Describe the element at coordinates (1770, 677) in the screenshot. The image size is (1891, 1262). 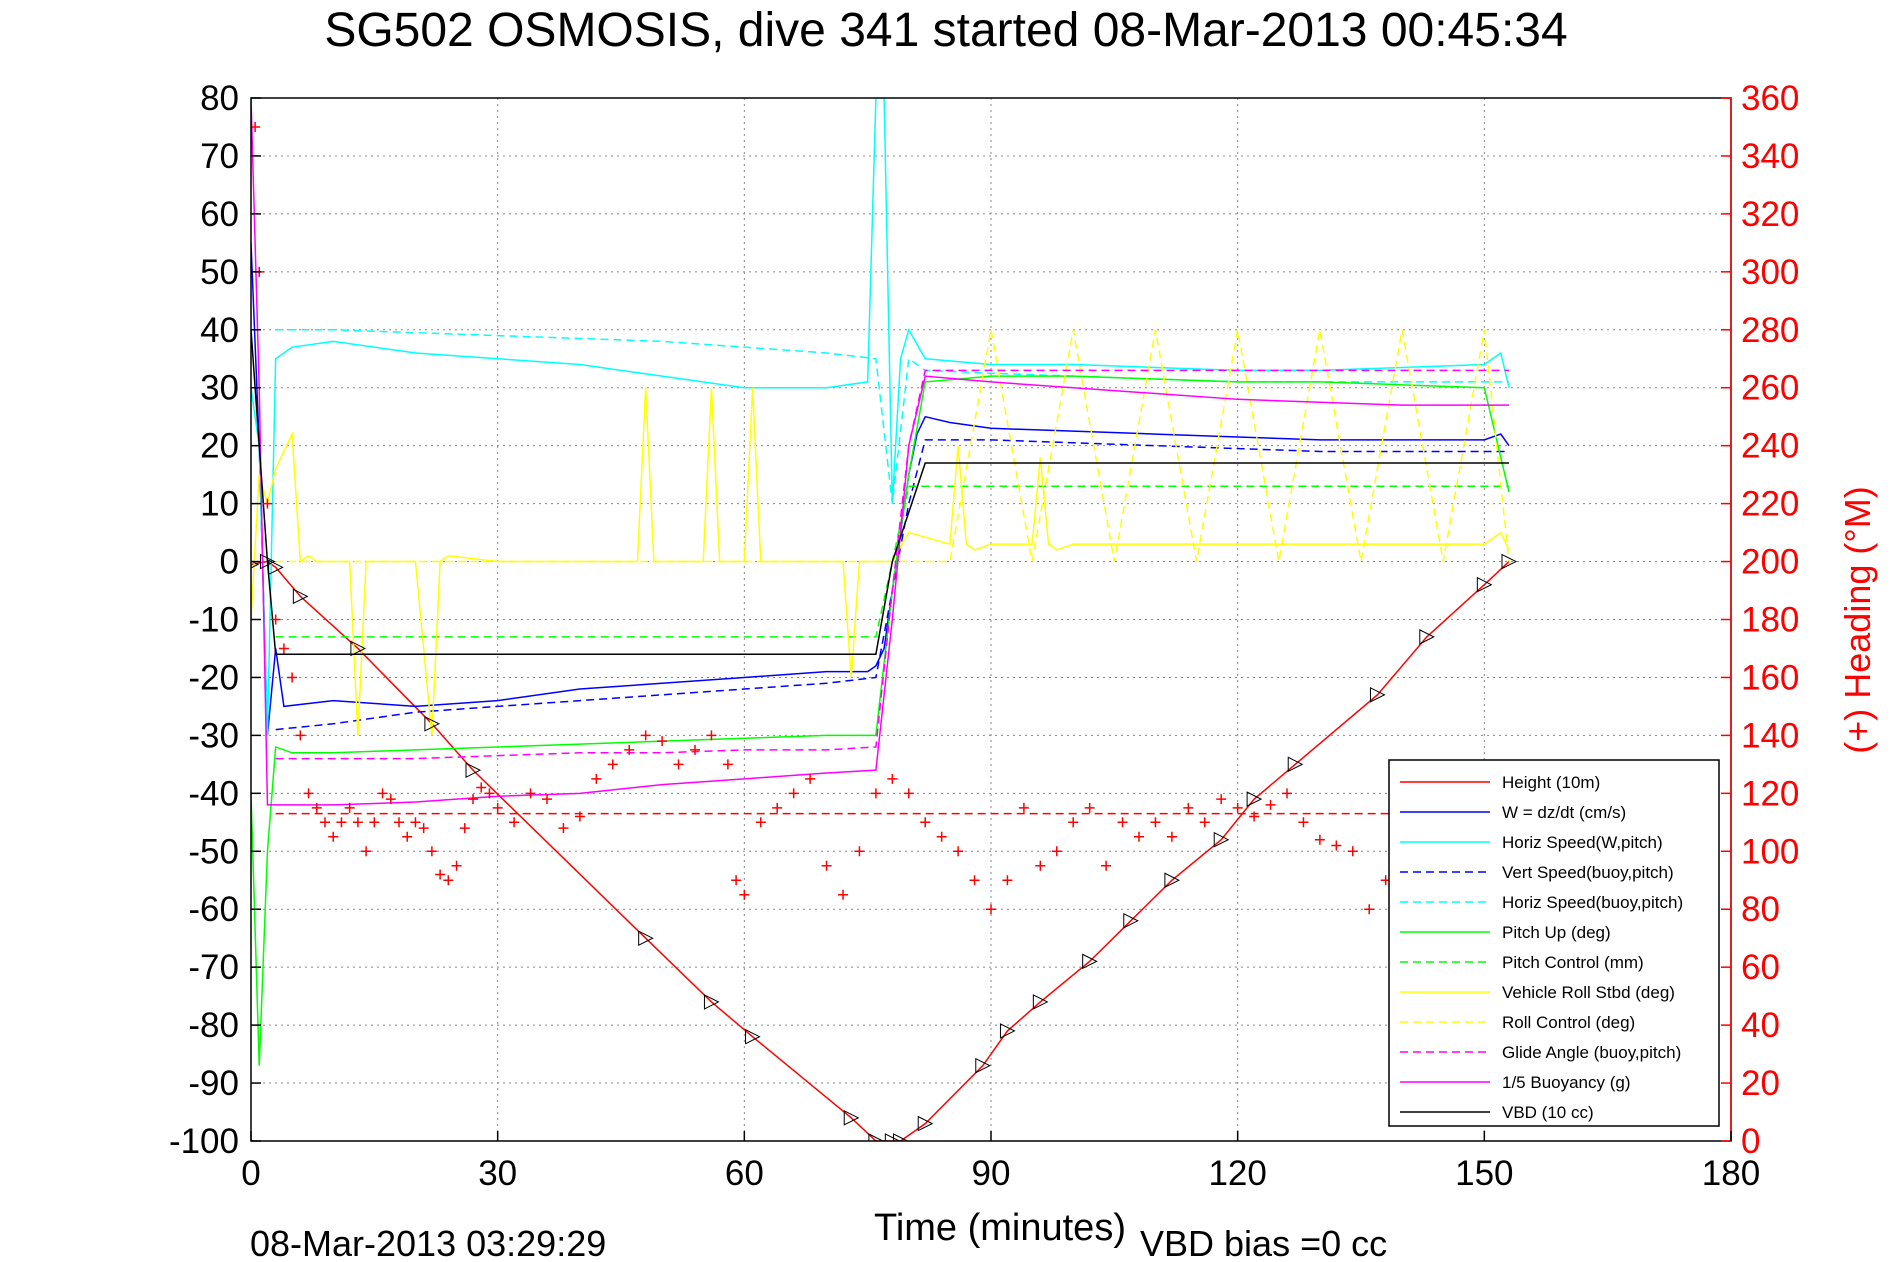
I see `y2-tick-label: 160` at that location.